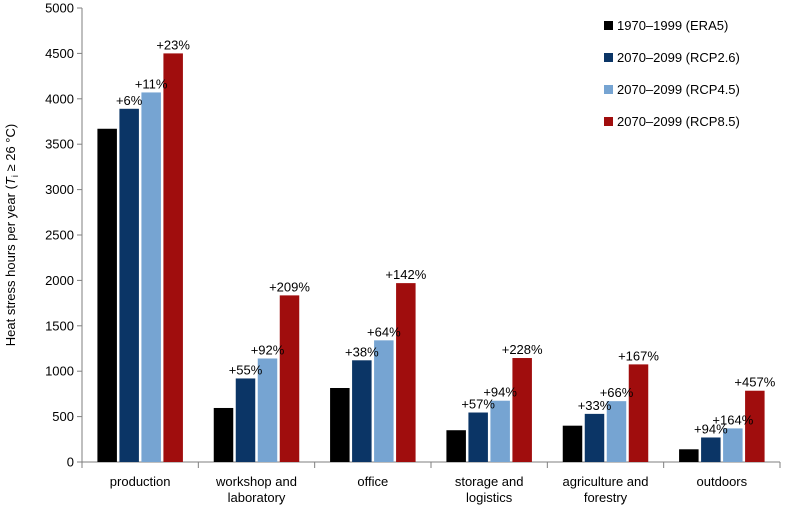 Image resolution: width=788 pixels, height=509 pixels. I want to click on y-tick-label: 5000, so click(59, 8).